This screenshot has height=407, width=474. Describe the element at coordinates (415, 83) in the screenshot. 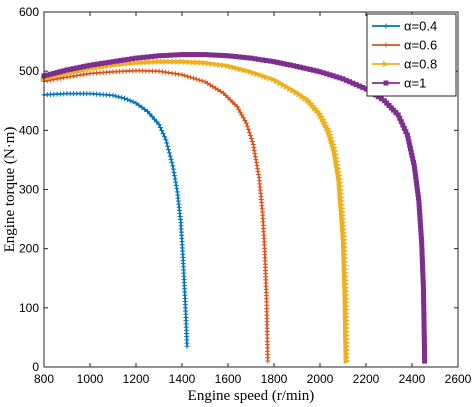

I see `legend-label: α=1` at that location.